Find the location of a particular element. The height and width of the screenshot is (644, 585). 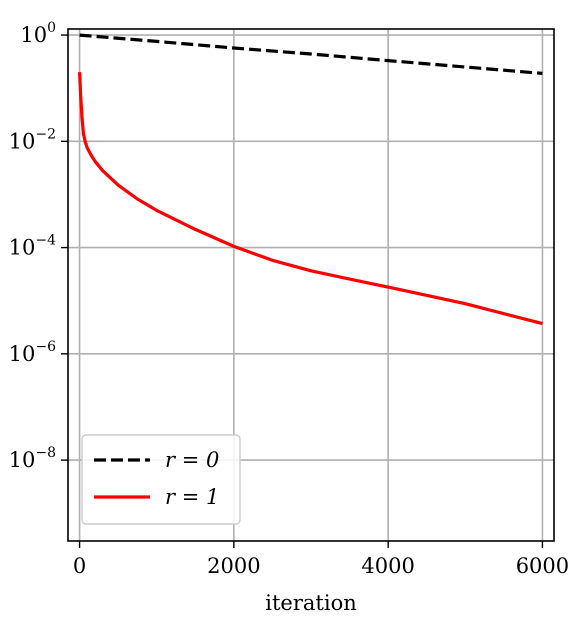

legend: r = 0 r = 1 is located at coordinates (161, 479).